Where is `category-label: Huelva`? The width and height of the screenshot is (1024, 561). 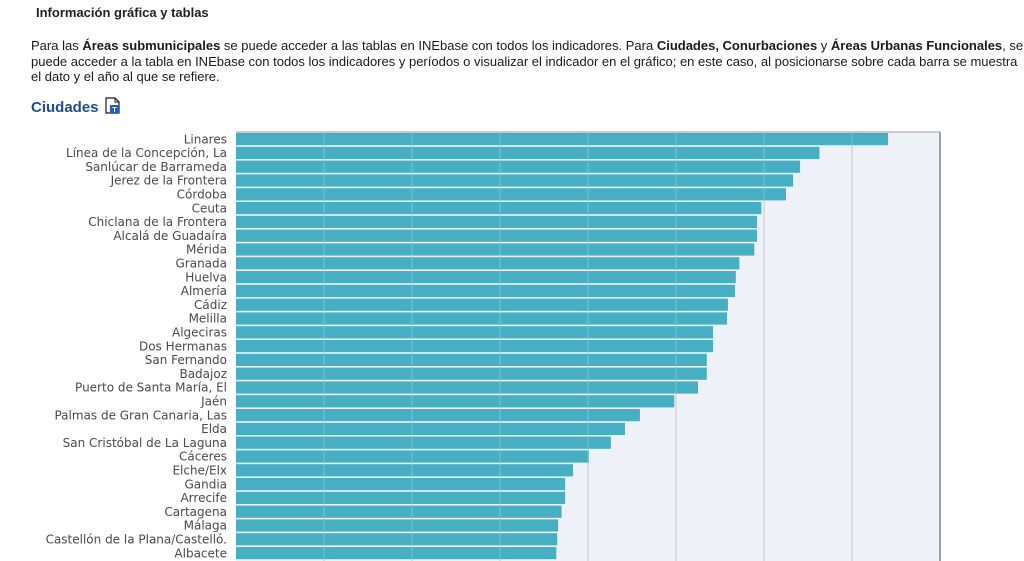
category-label: Huelva is located at coordinates (206, 277).